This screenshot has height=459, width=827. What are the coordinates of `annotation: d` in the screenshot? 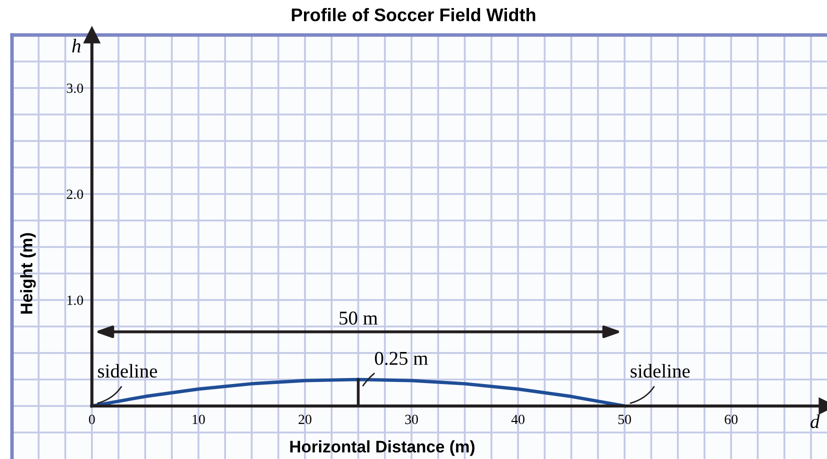 It's located at (815, 421).